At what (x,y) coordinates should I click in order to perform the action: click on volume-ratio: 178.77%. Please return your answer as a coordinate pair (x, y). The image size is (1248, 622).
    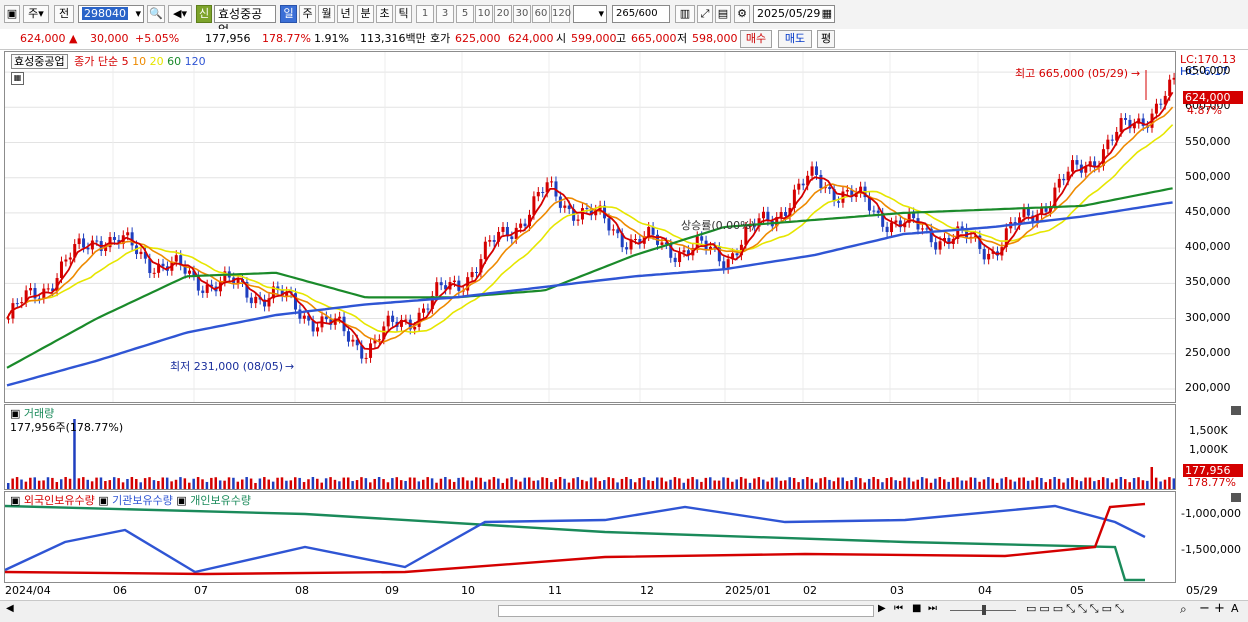
    Looking at the image, I should click on (286, 38).